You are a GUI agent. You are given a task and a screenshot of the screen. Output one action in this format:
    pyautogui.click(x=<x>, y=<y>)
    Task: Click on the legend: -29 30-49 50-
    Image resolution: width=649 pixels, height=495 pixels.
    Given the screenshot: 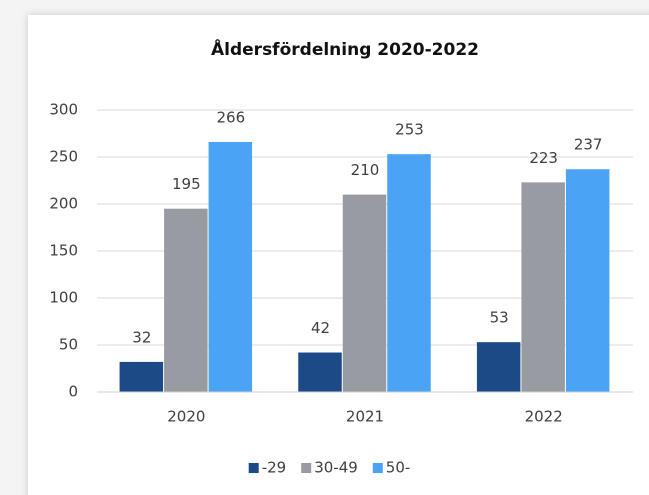 What is the action you would take?
    pyautogui.click(x=329, y=468)
    